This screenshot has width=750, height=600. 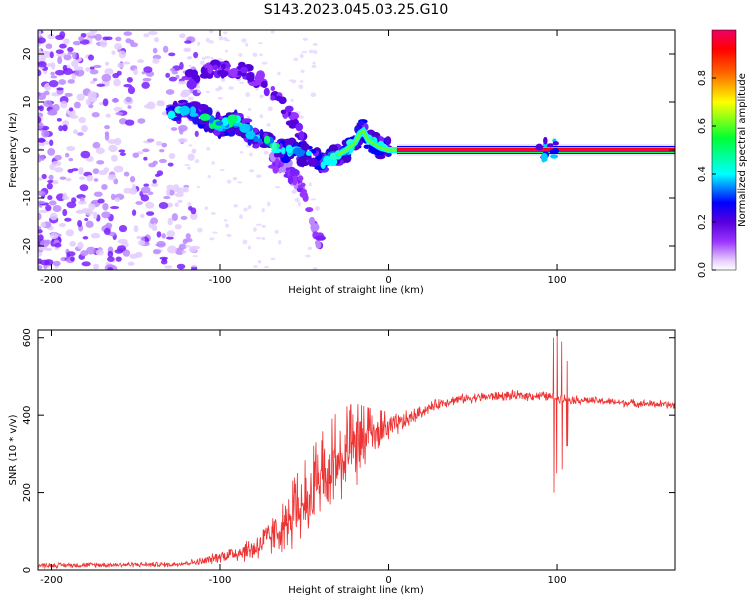 What do you see at coordinates (742, 150) in the screenshot?
I see `colorbar-label: Normalized spectral amplitude` at bounding box center [742, 150].